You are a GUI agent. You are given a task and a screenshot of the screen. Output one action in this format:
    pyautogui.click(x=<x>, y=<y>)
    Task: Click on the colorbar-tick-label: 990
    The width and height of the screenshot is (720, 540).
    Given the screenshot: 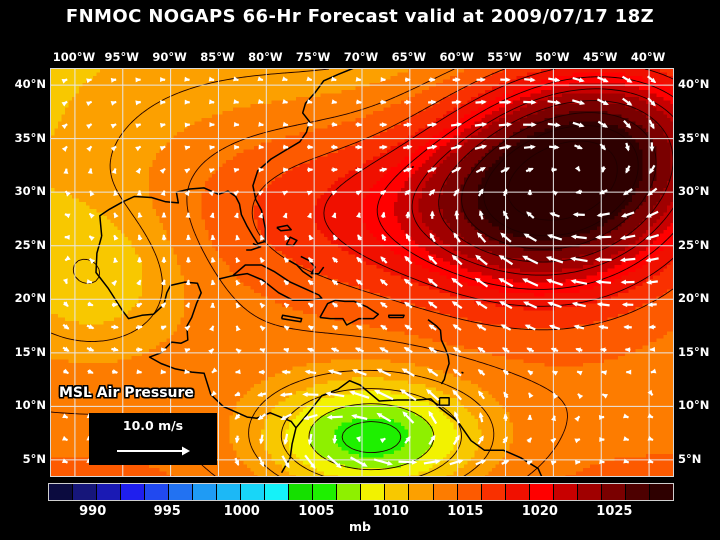 What is the action you would take?
    pyautogui.click(x=92, y=511)
    